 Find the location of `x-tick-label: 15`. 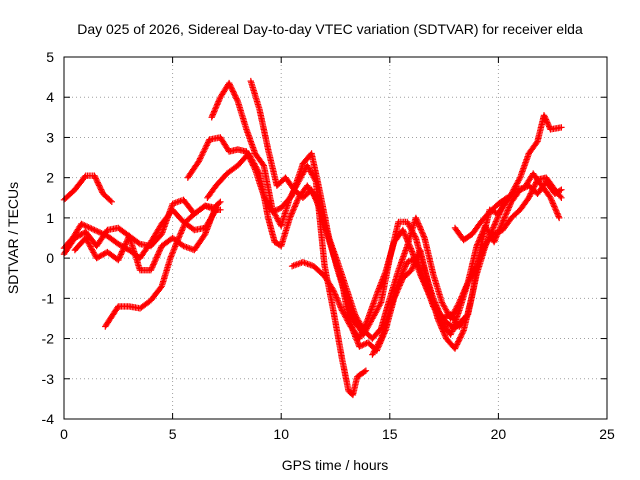

x-tick-label: 15 is located at coordinates (390, 434).